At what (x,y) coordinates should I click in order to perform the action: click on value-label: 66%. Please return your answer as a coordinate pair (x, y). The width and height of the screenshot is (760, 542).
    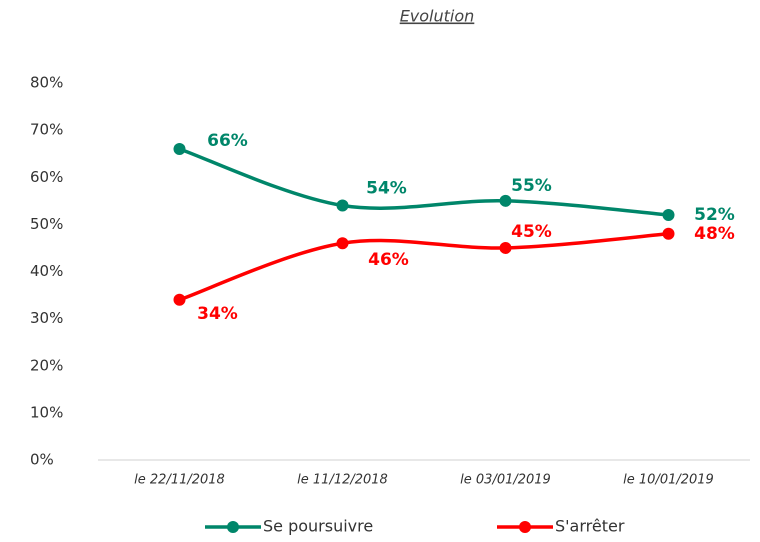
    Looking at the image, I should click on (227, 141).